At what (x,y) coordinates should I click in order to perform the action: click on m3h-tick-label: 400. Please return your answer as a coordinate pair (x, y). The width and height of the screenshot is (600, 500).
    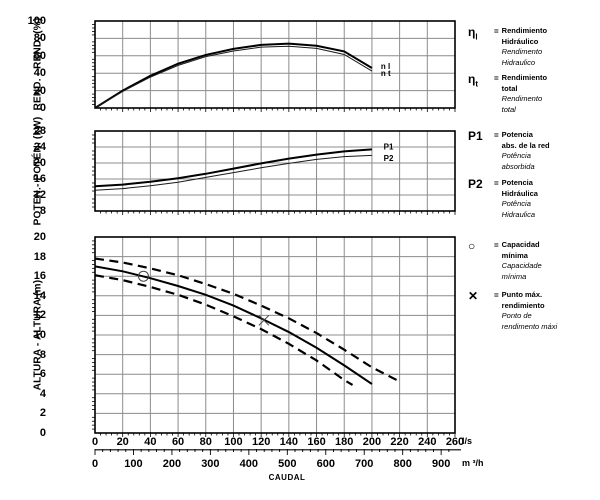
    Looking at the image, I should click on (249, 464).